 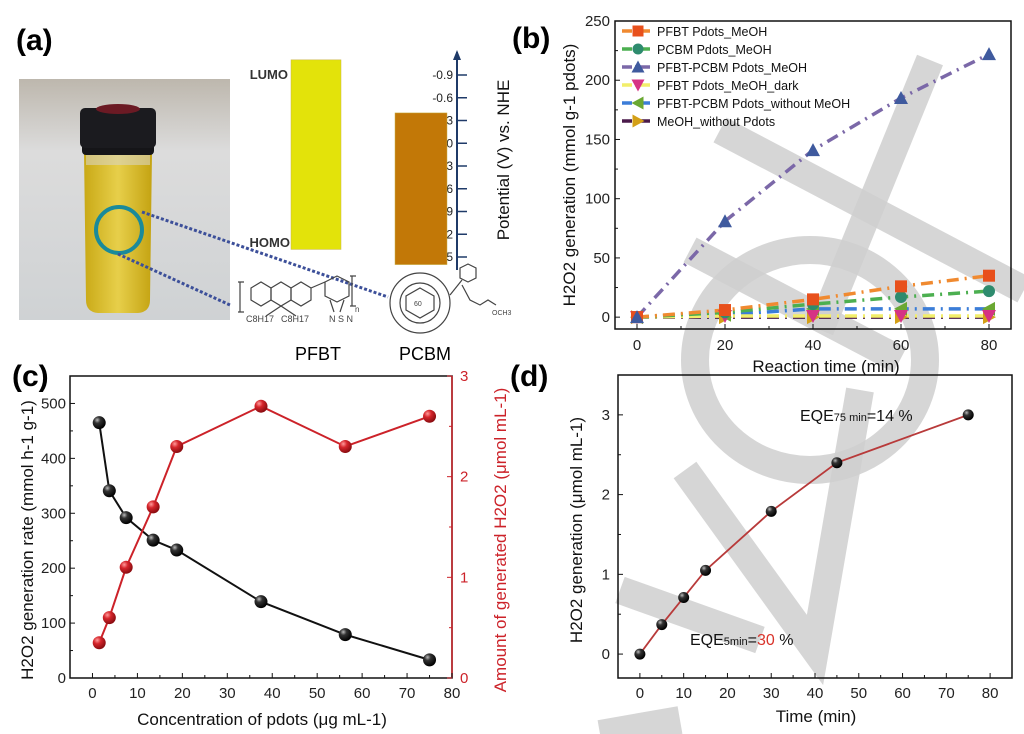 I want to click on y-tick-label: 50, so click(x=601, y=258).